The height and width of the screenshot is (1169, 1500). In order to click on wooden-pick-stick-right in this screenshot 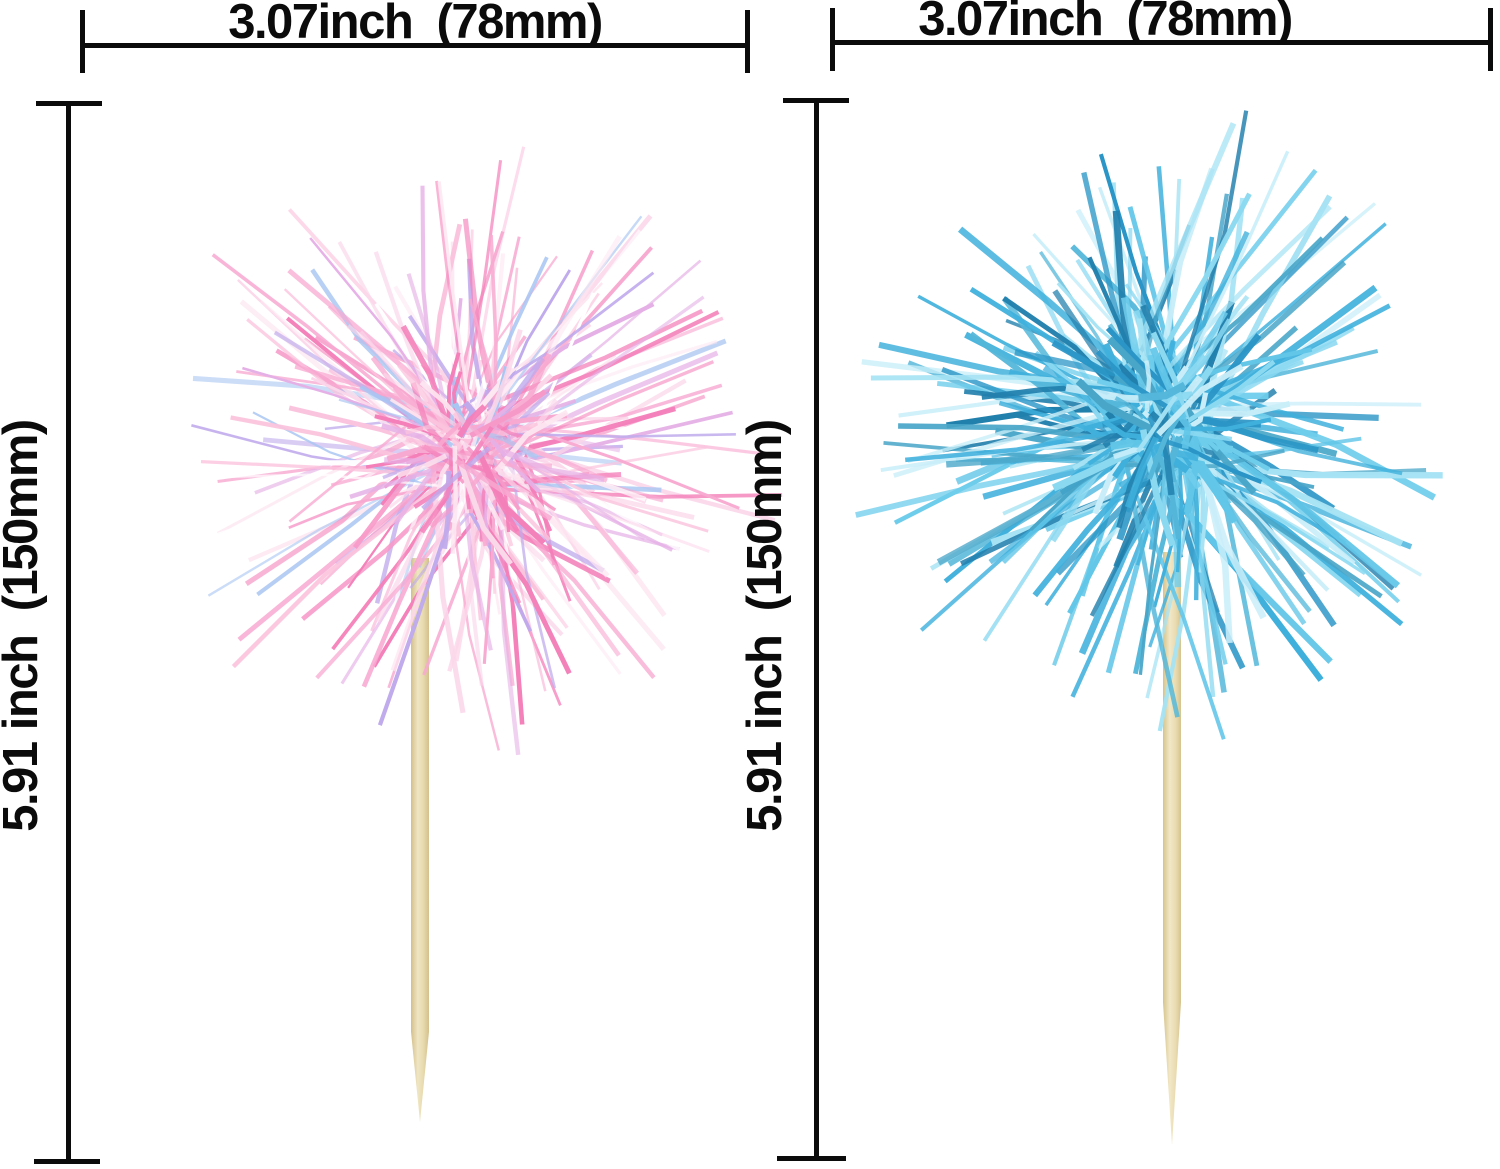, I will do `click(1172, 848)`.